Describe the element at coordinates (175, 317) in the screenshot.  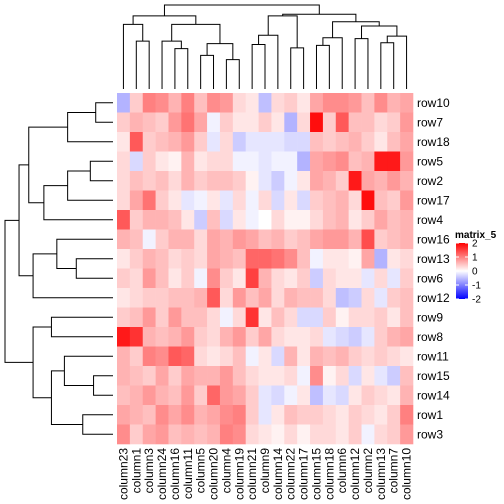
I see `heatmap-cell-row9-column16` at that location.